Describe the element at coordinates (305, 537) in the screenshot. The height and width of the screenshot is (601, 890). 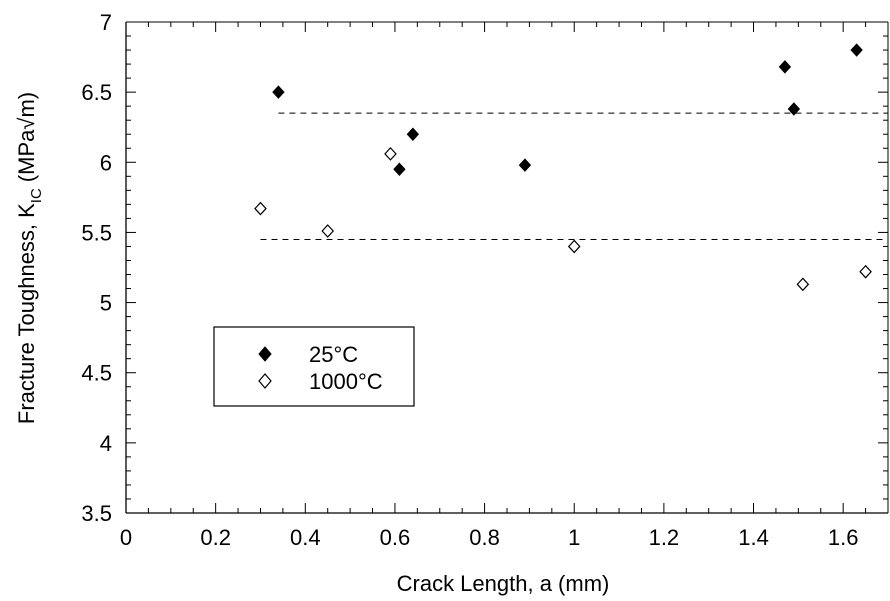
I see `x-tick-label: 0.4` at that location.